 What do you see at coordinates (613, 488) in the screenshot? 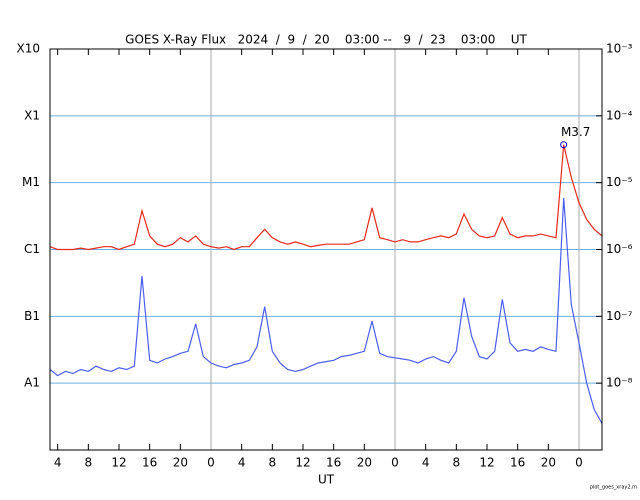
I see `footnote: plot_goes_xray2.m` at bounding box center [613, 488].